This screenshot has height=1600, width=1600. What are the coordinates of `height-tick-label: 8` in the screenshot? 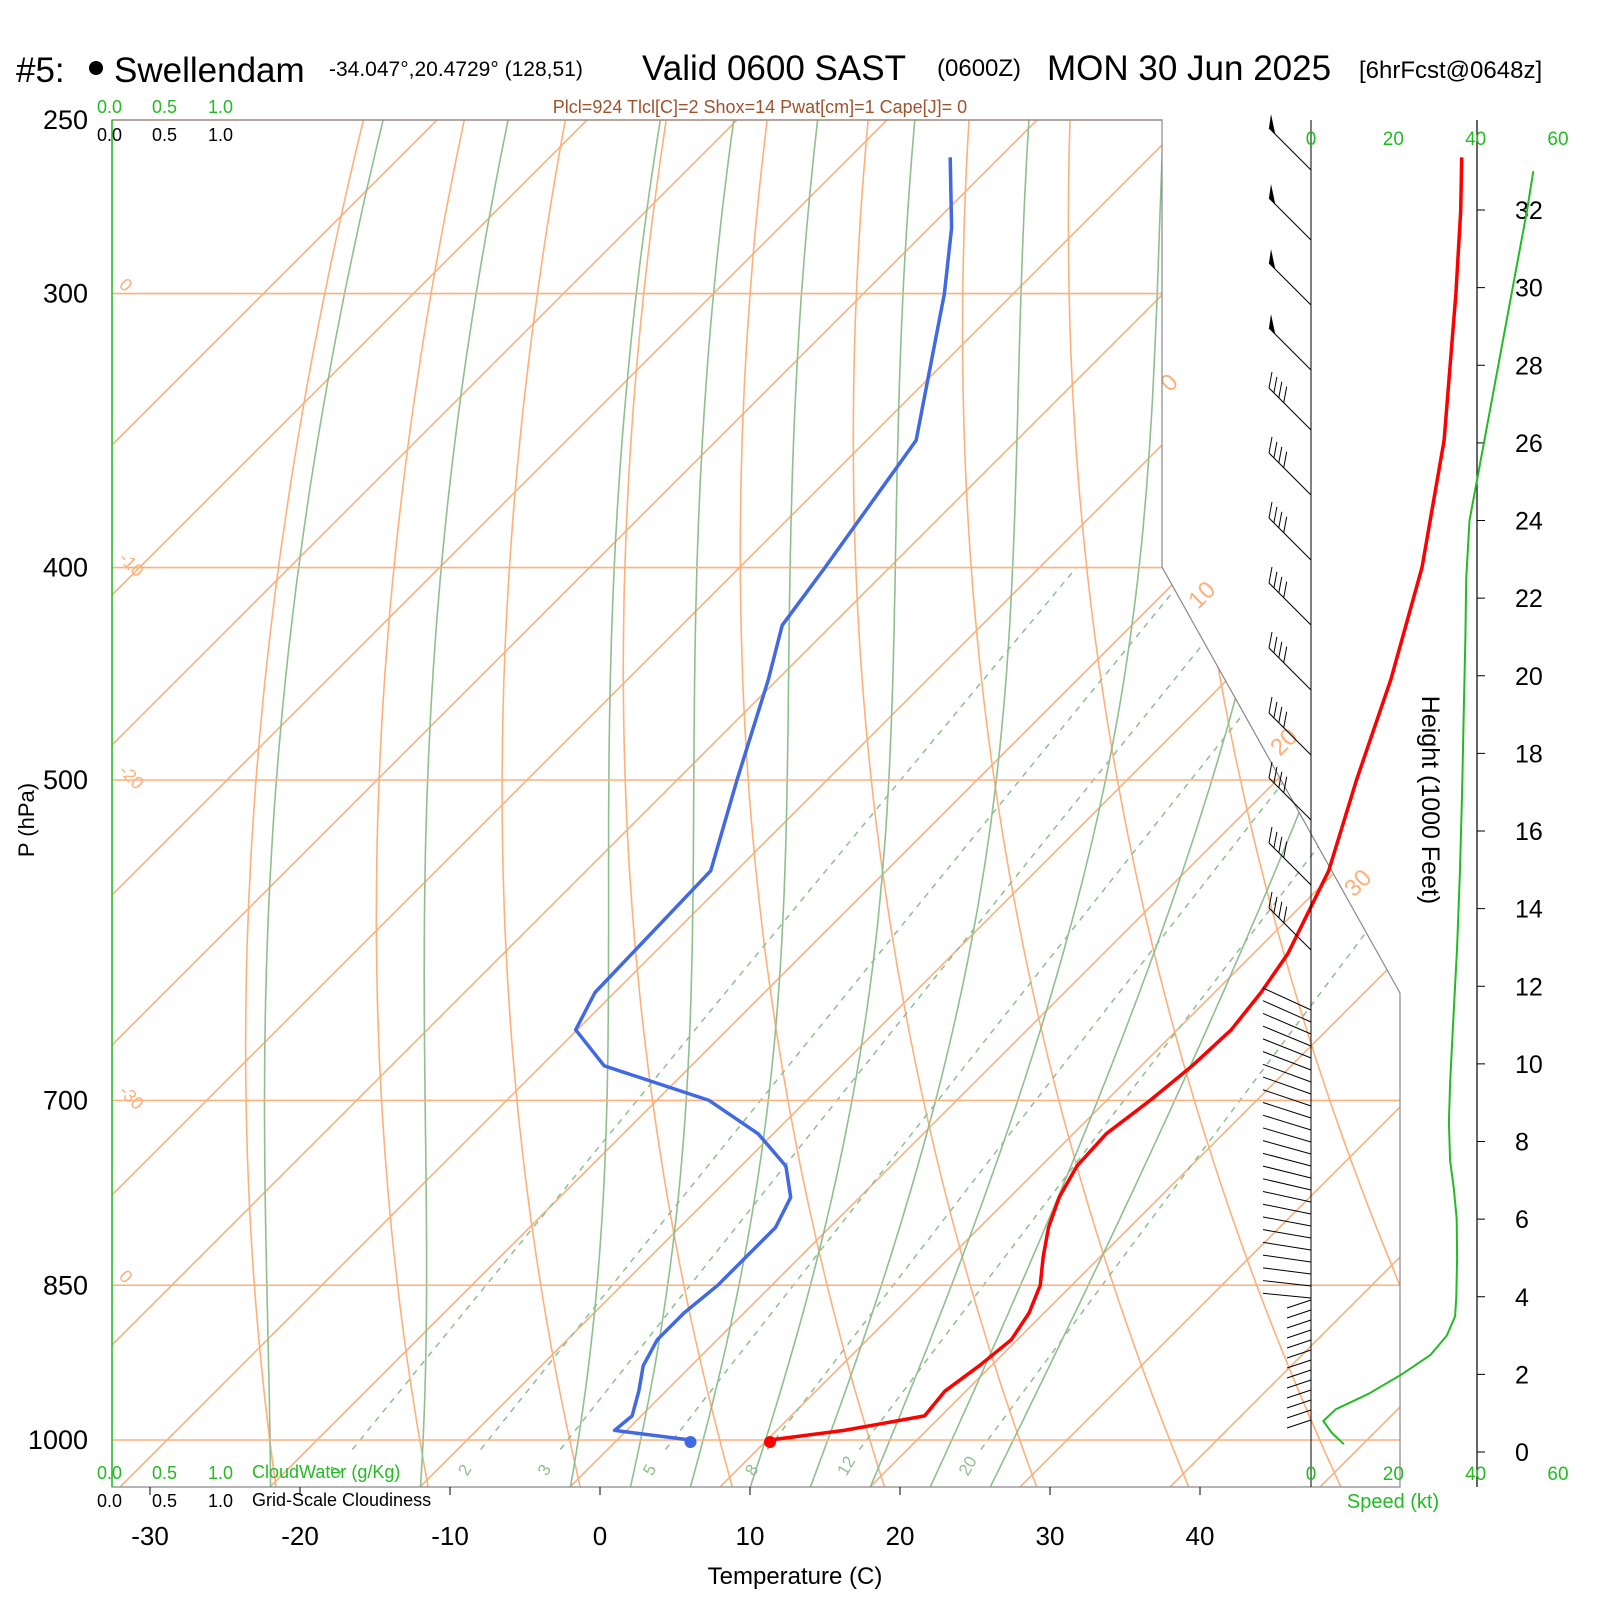 It's located at (1522, 1143).